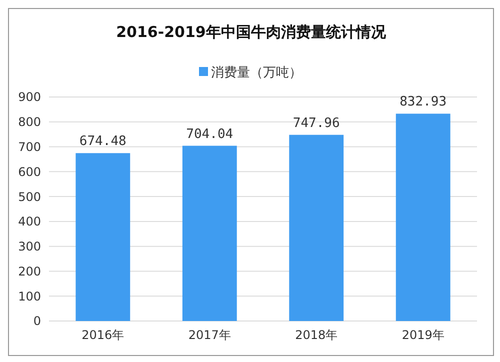 The image size is (500, 362). I want to click on y-tick-label: 300, so click(29, 247).